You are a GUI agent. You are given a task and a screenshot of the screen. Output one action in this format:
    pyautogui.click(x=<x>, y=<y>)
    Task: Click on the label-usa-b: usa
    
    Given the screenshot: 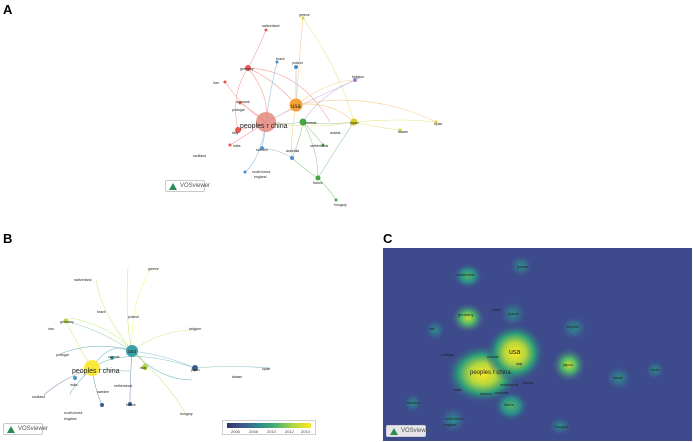 What is the action you would take?
    pyautogui.click(x=132, y=352)
    